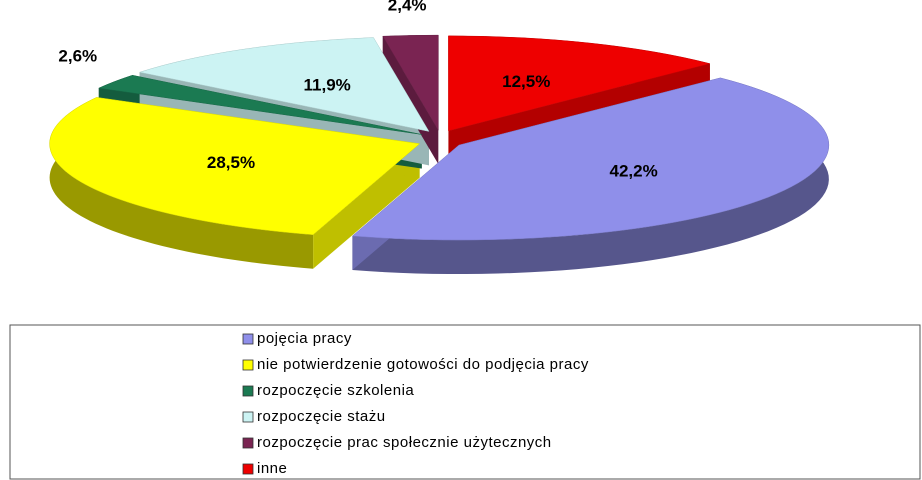 This screenshot has height=480, width=922. Describe the element at coordinates (407, 7) in the screenshot. I see `data-label: 2,4%` at that location.